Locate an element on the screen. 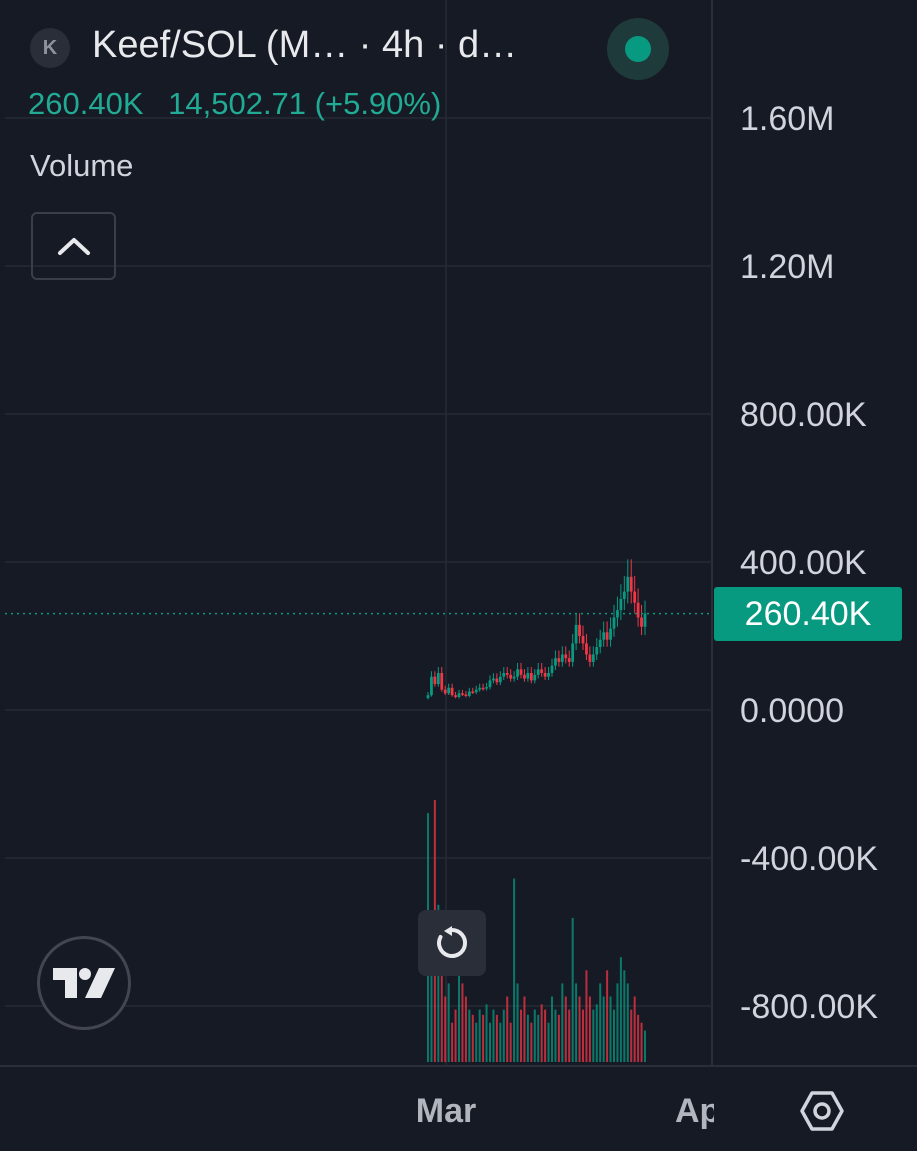  y-tick-label: 1.60M is located at coordinates (787, 119).